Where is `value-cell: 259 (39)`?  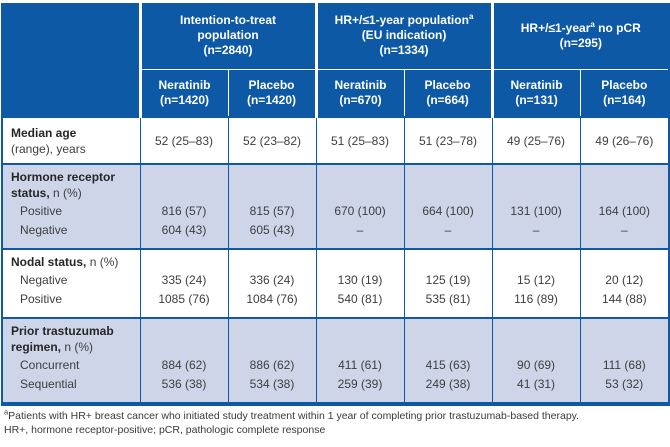
value-cell: 259 (39) is located at coordinates (360, 388).